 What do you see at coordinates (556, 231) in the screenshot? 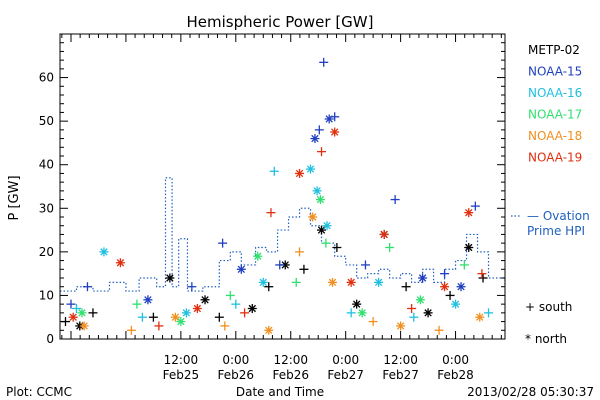
I see `legend-model-line-2: Prime HPI` at bounding box center [556, 231].